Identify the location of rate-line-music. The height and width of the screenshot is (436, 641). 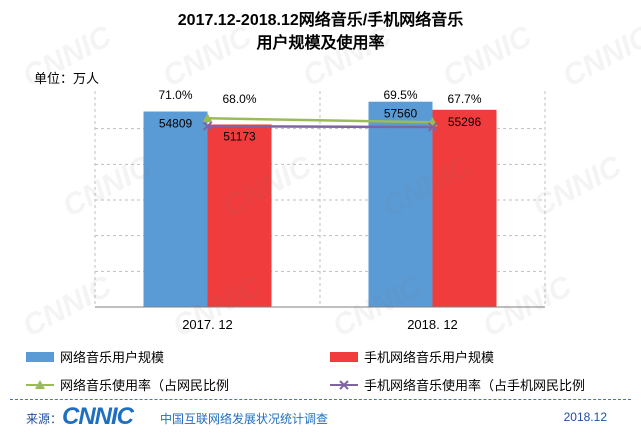
(320, 120).